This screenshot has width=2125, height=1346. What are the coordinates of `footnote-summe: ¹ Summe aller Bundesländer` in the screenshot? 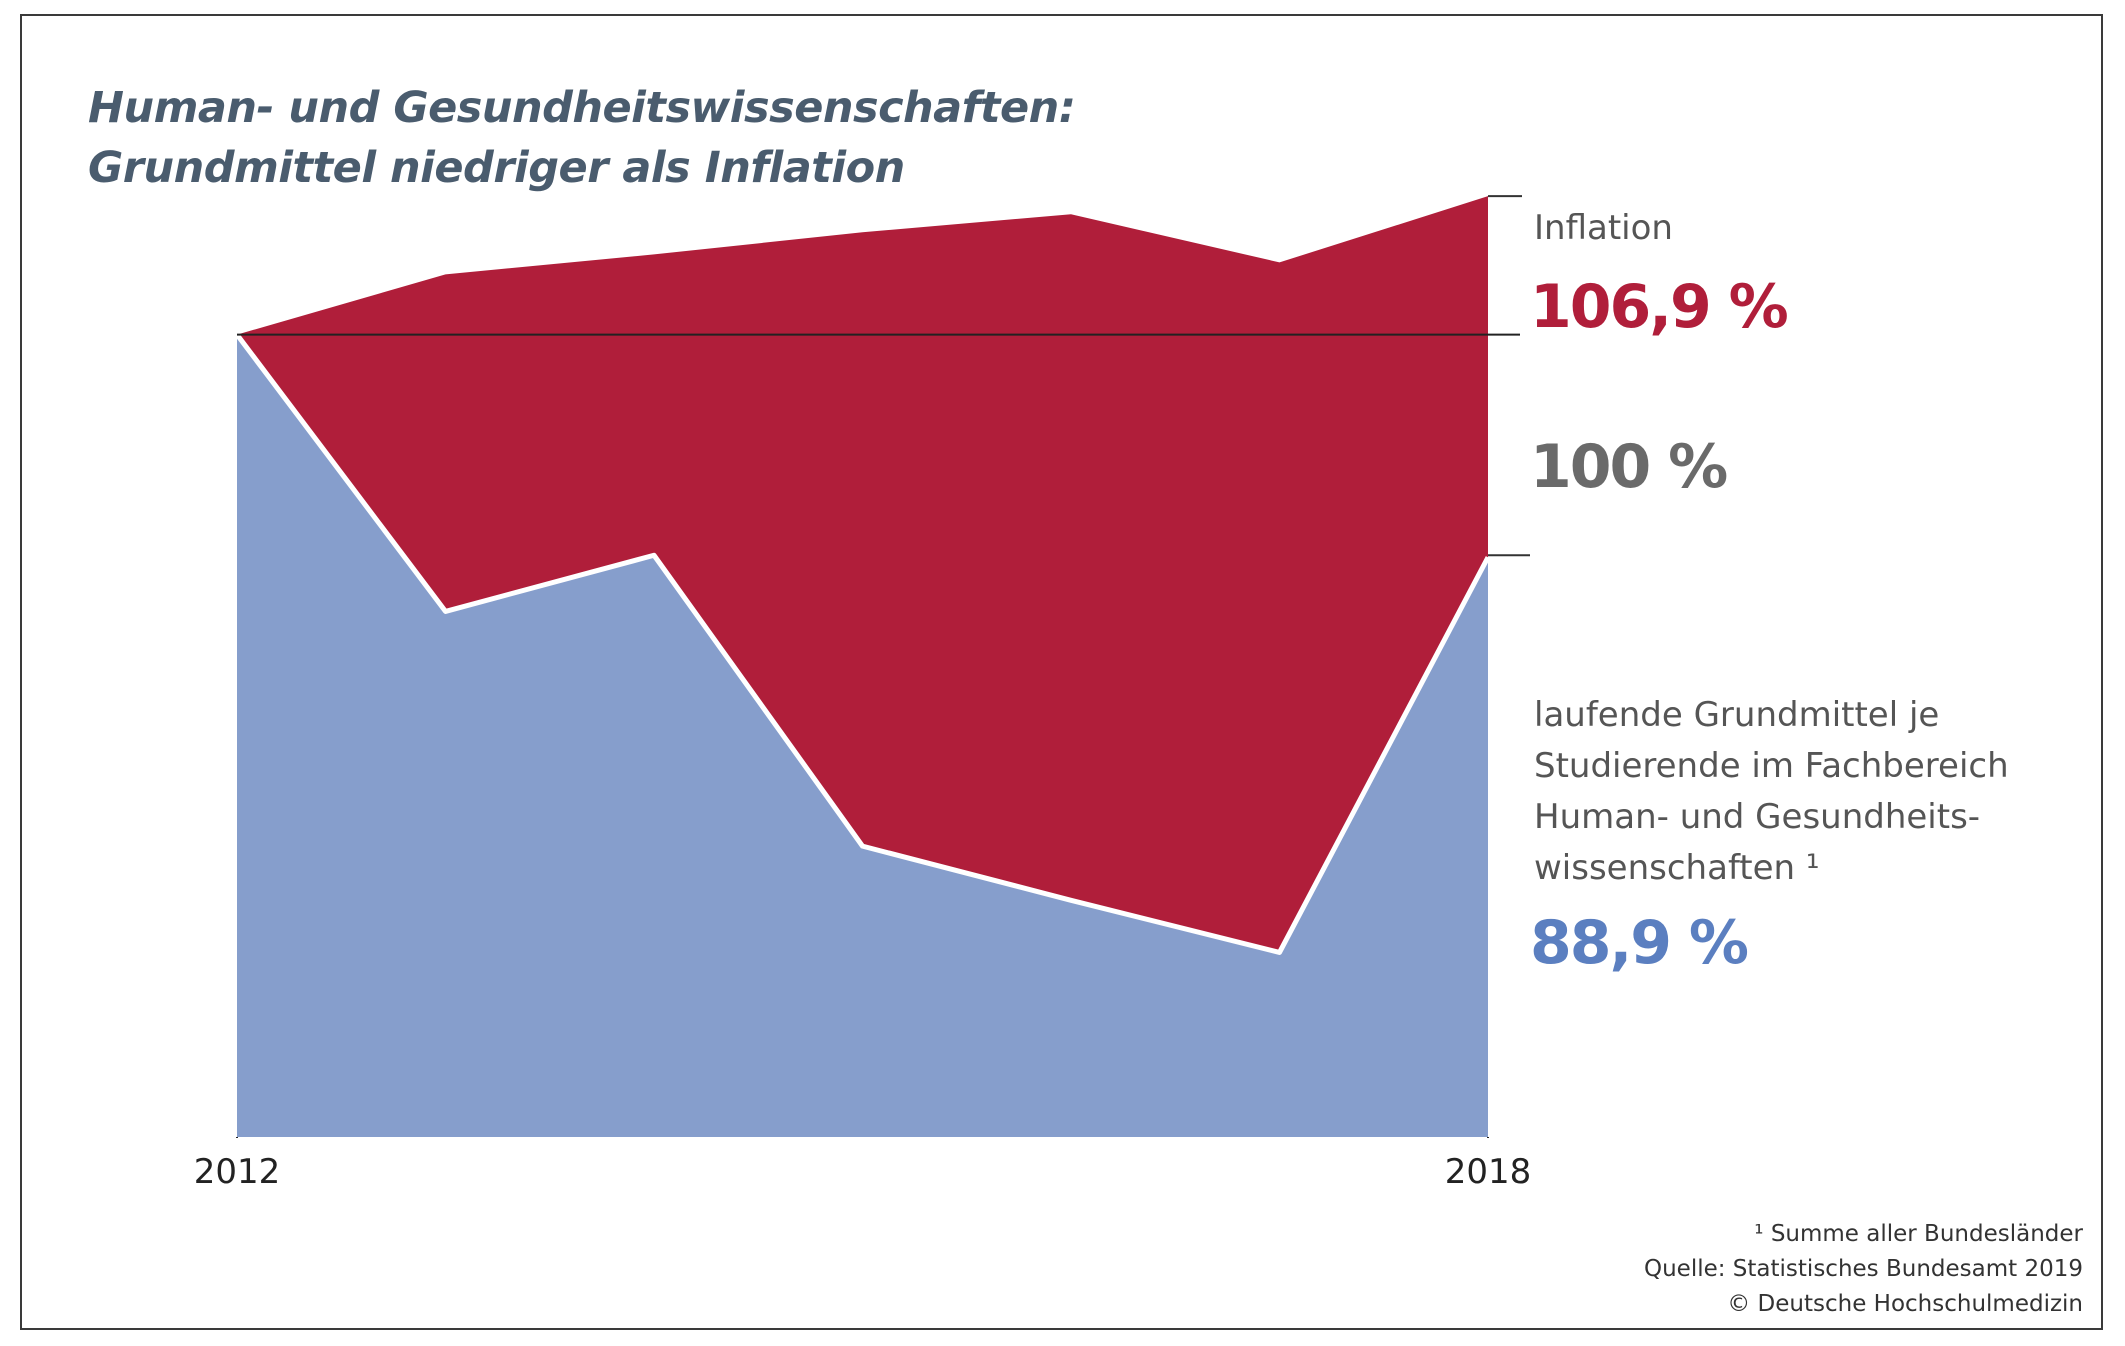 It's located at (1918, 1234).